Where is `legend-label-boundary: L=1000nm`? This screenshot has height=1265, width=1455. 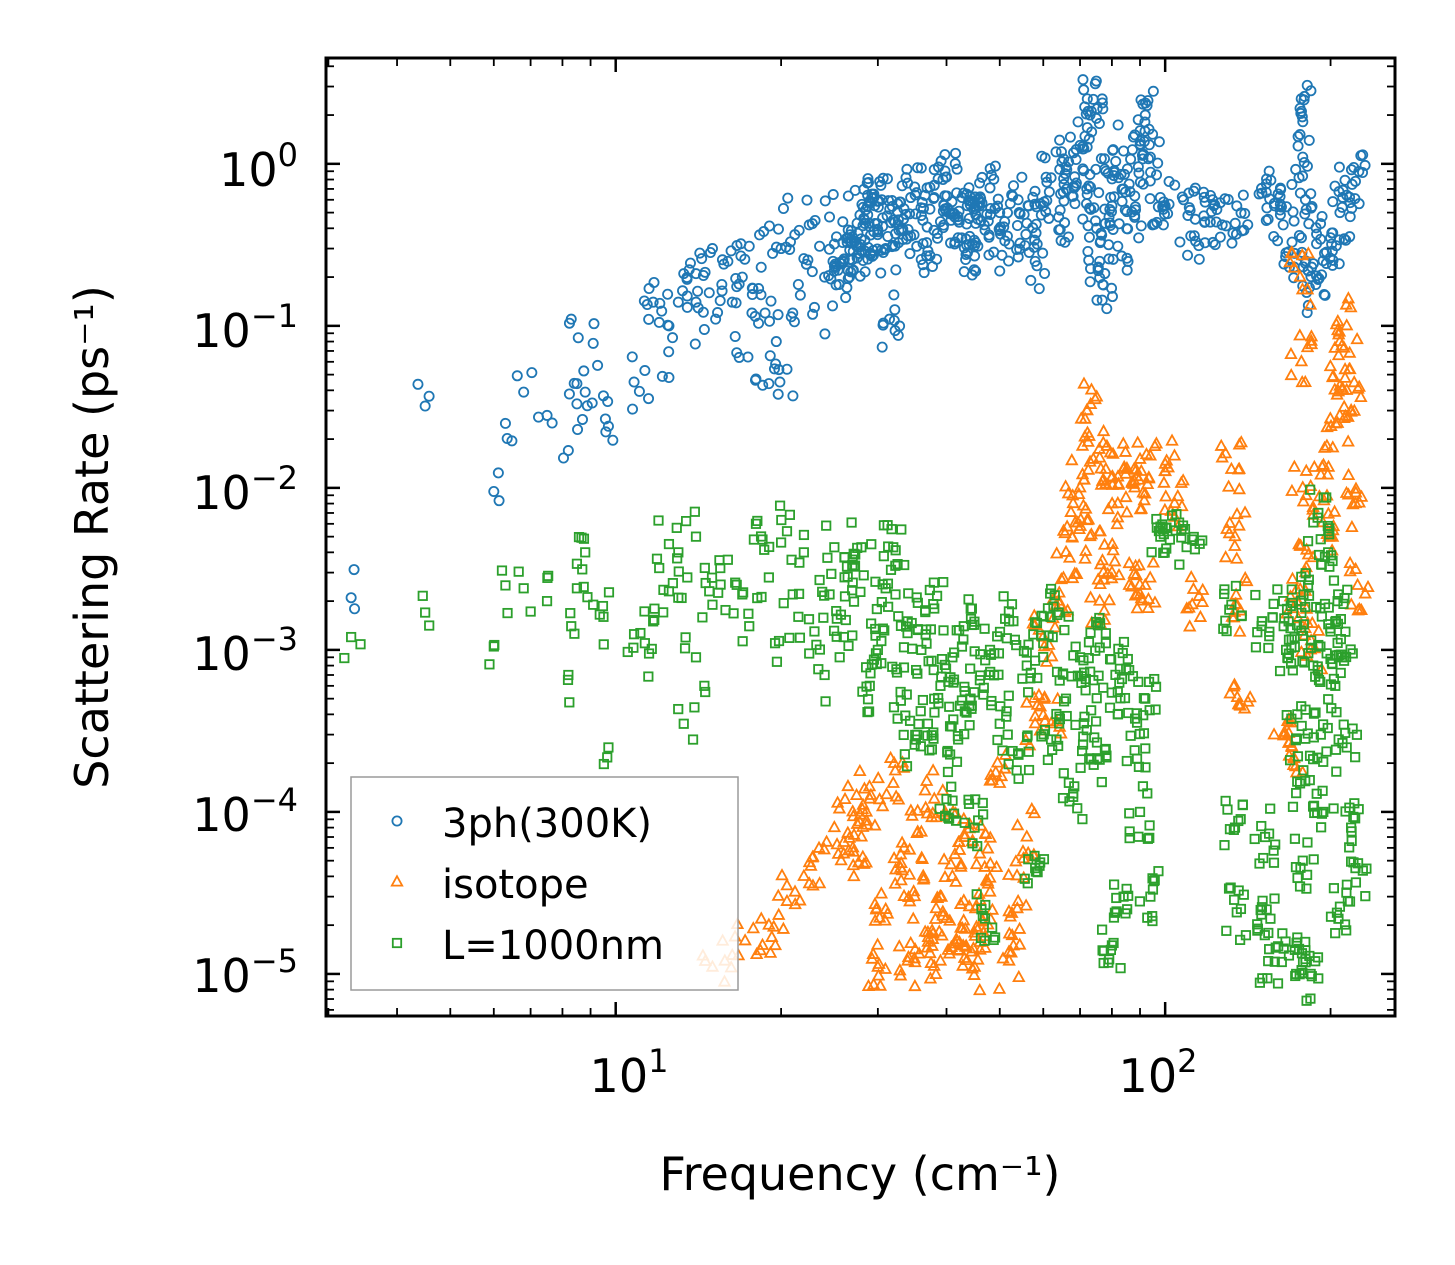
legend-label-boundary: L=1000nm is located at coordinates (553, 946).